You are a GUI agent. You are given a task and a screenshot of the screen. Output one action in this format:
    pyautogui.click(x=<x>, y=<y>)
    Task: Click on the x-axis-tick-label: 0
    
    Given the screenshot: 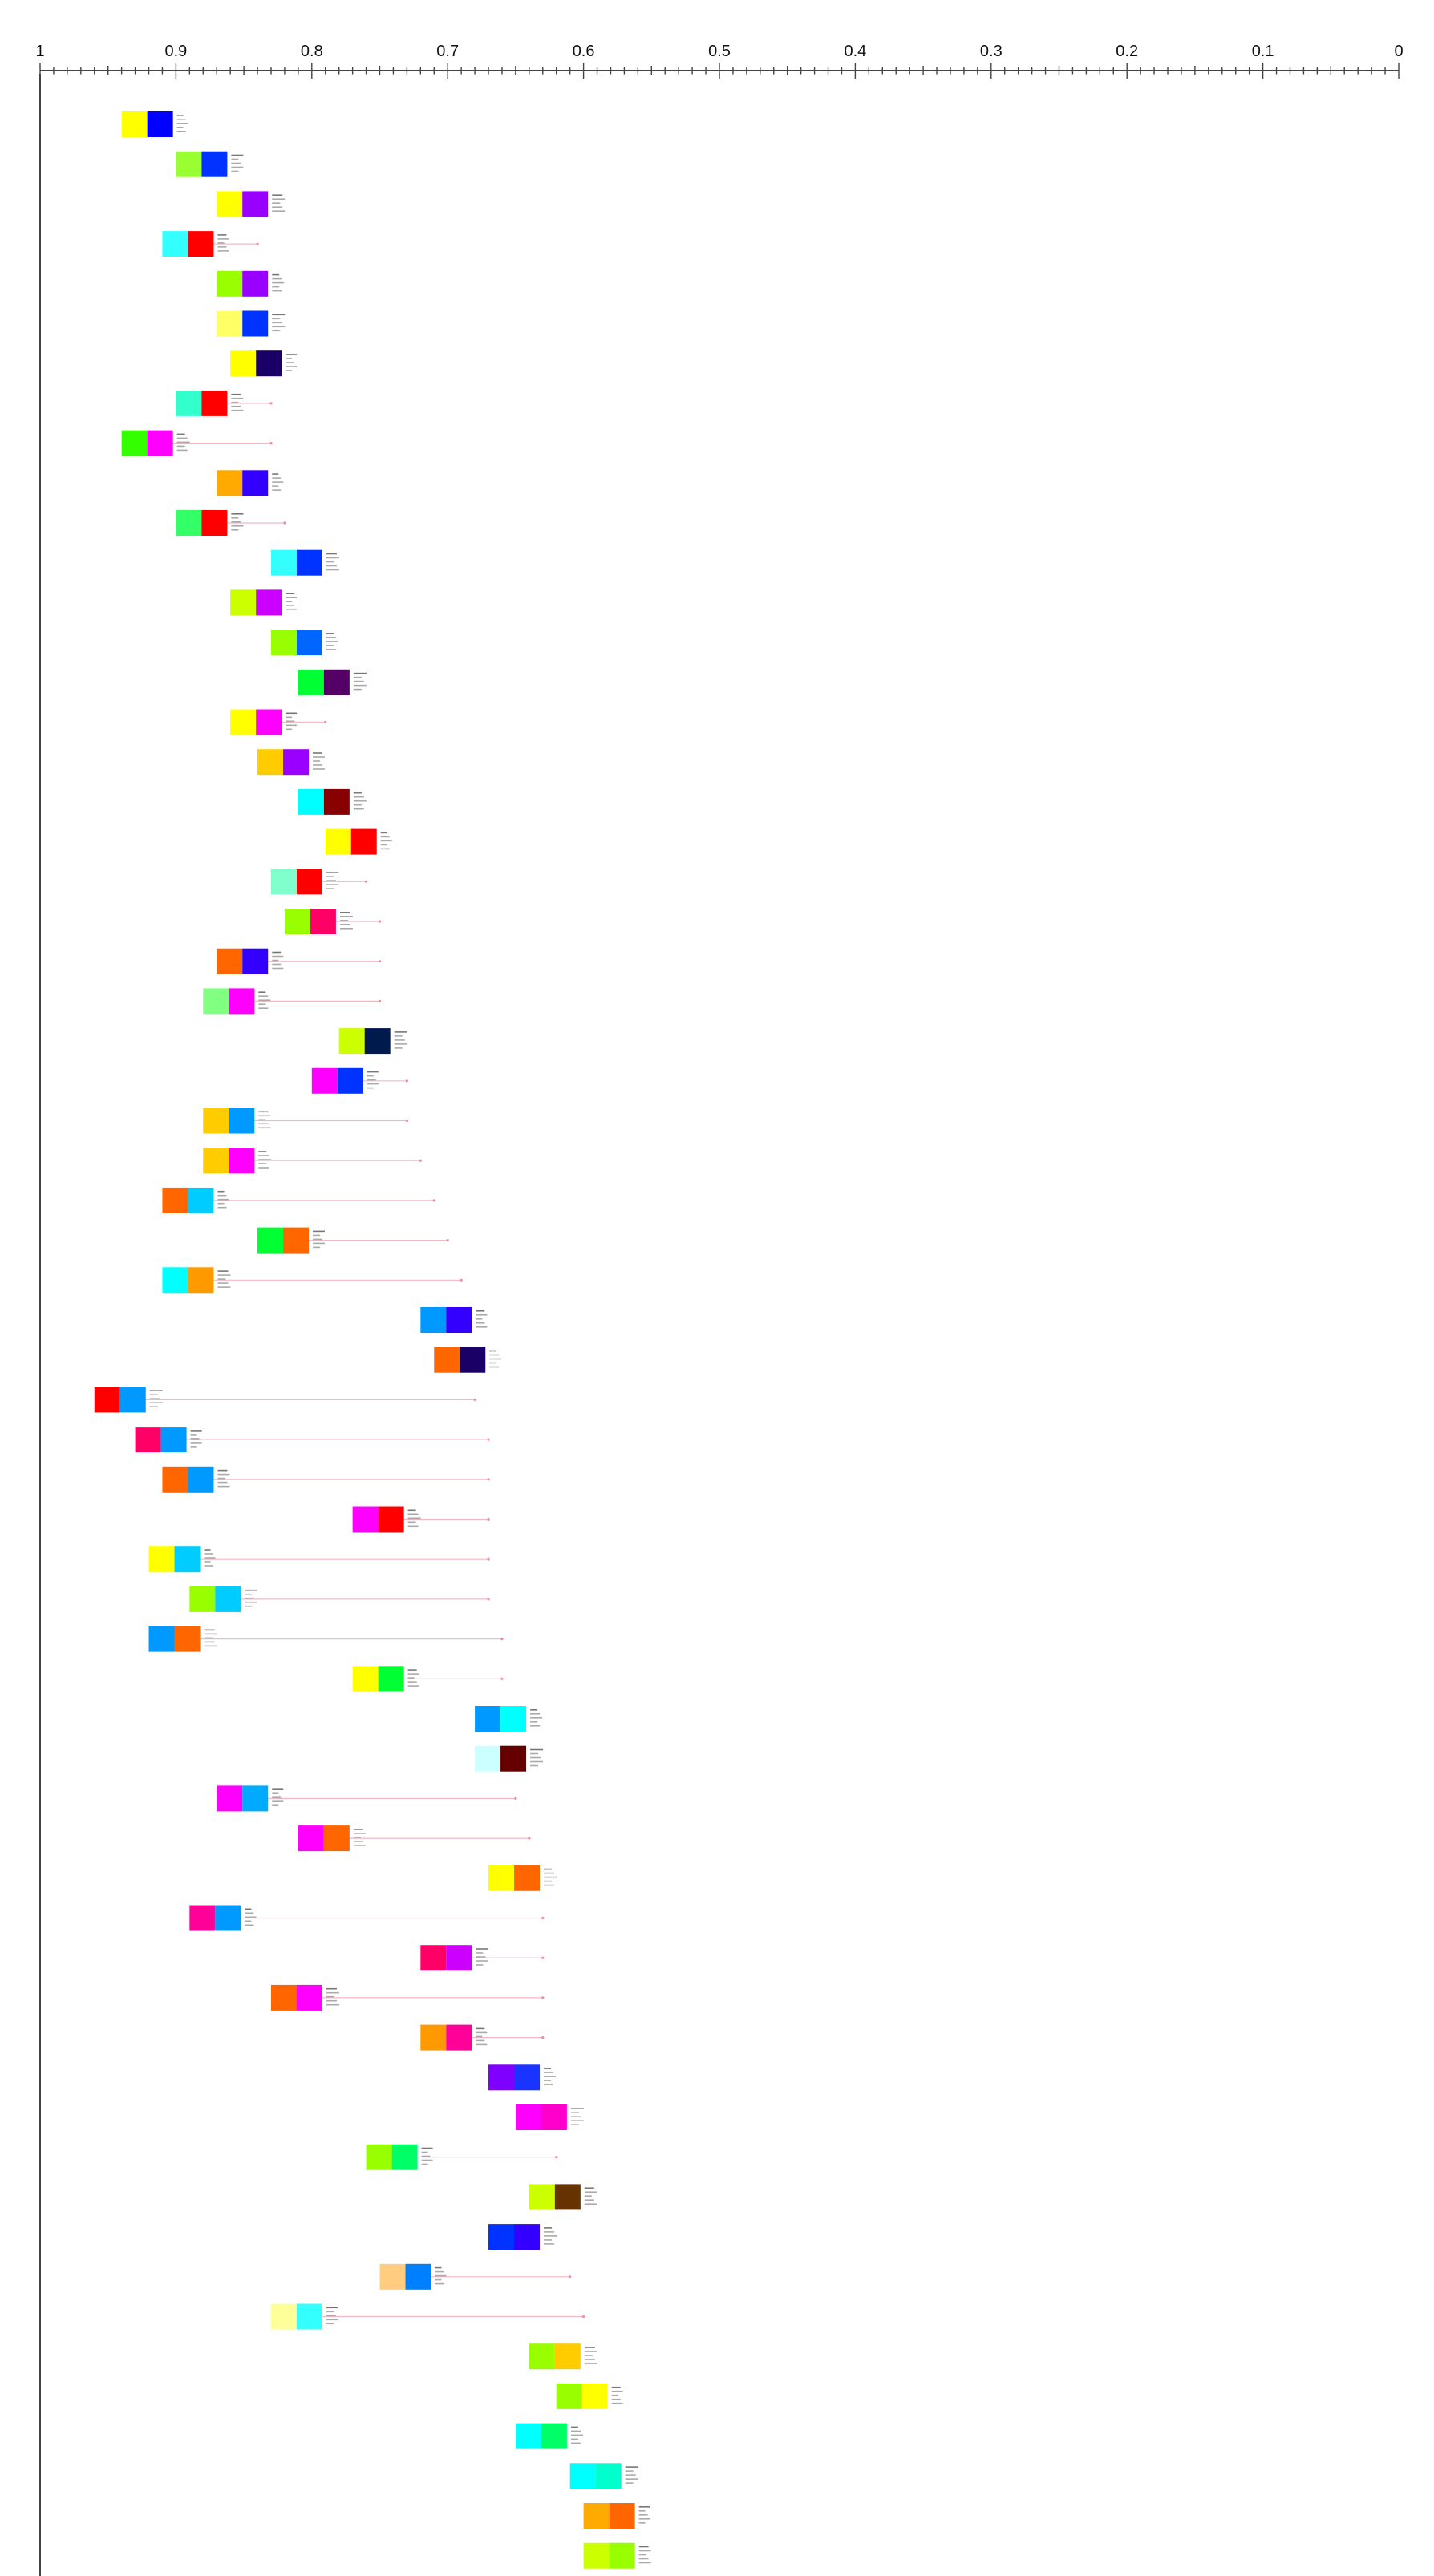 What is the action you would take?
    pyautogui.click(x=1398, y=51)
    